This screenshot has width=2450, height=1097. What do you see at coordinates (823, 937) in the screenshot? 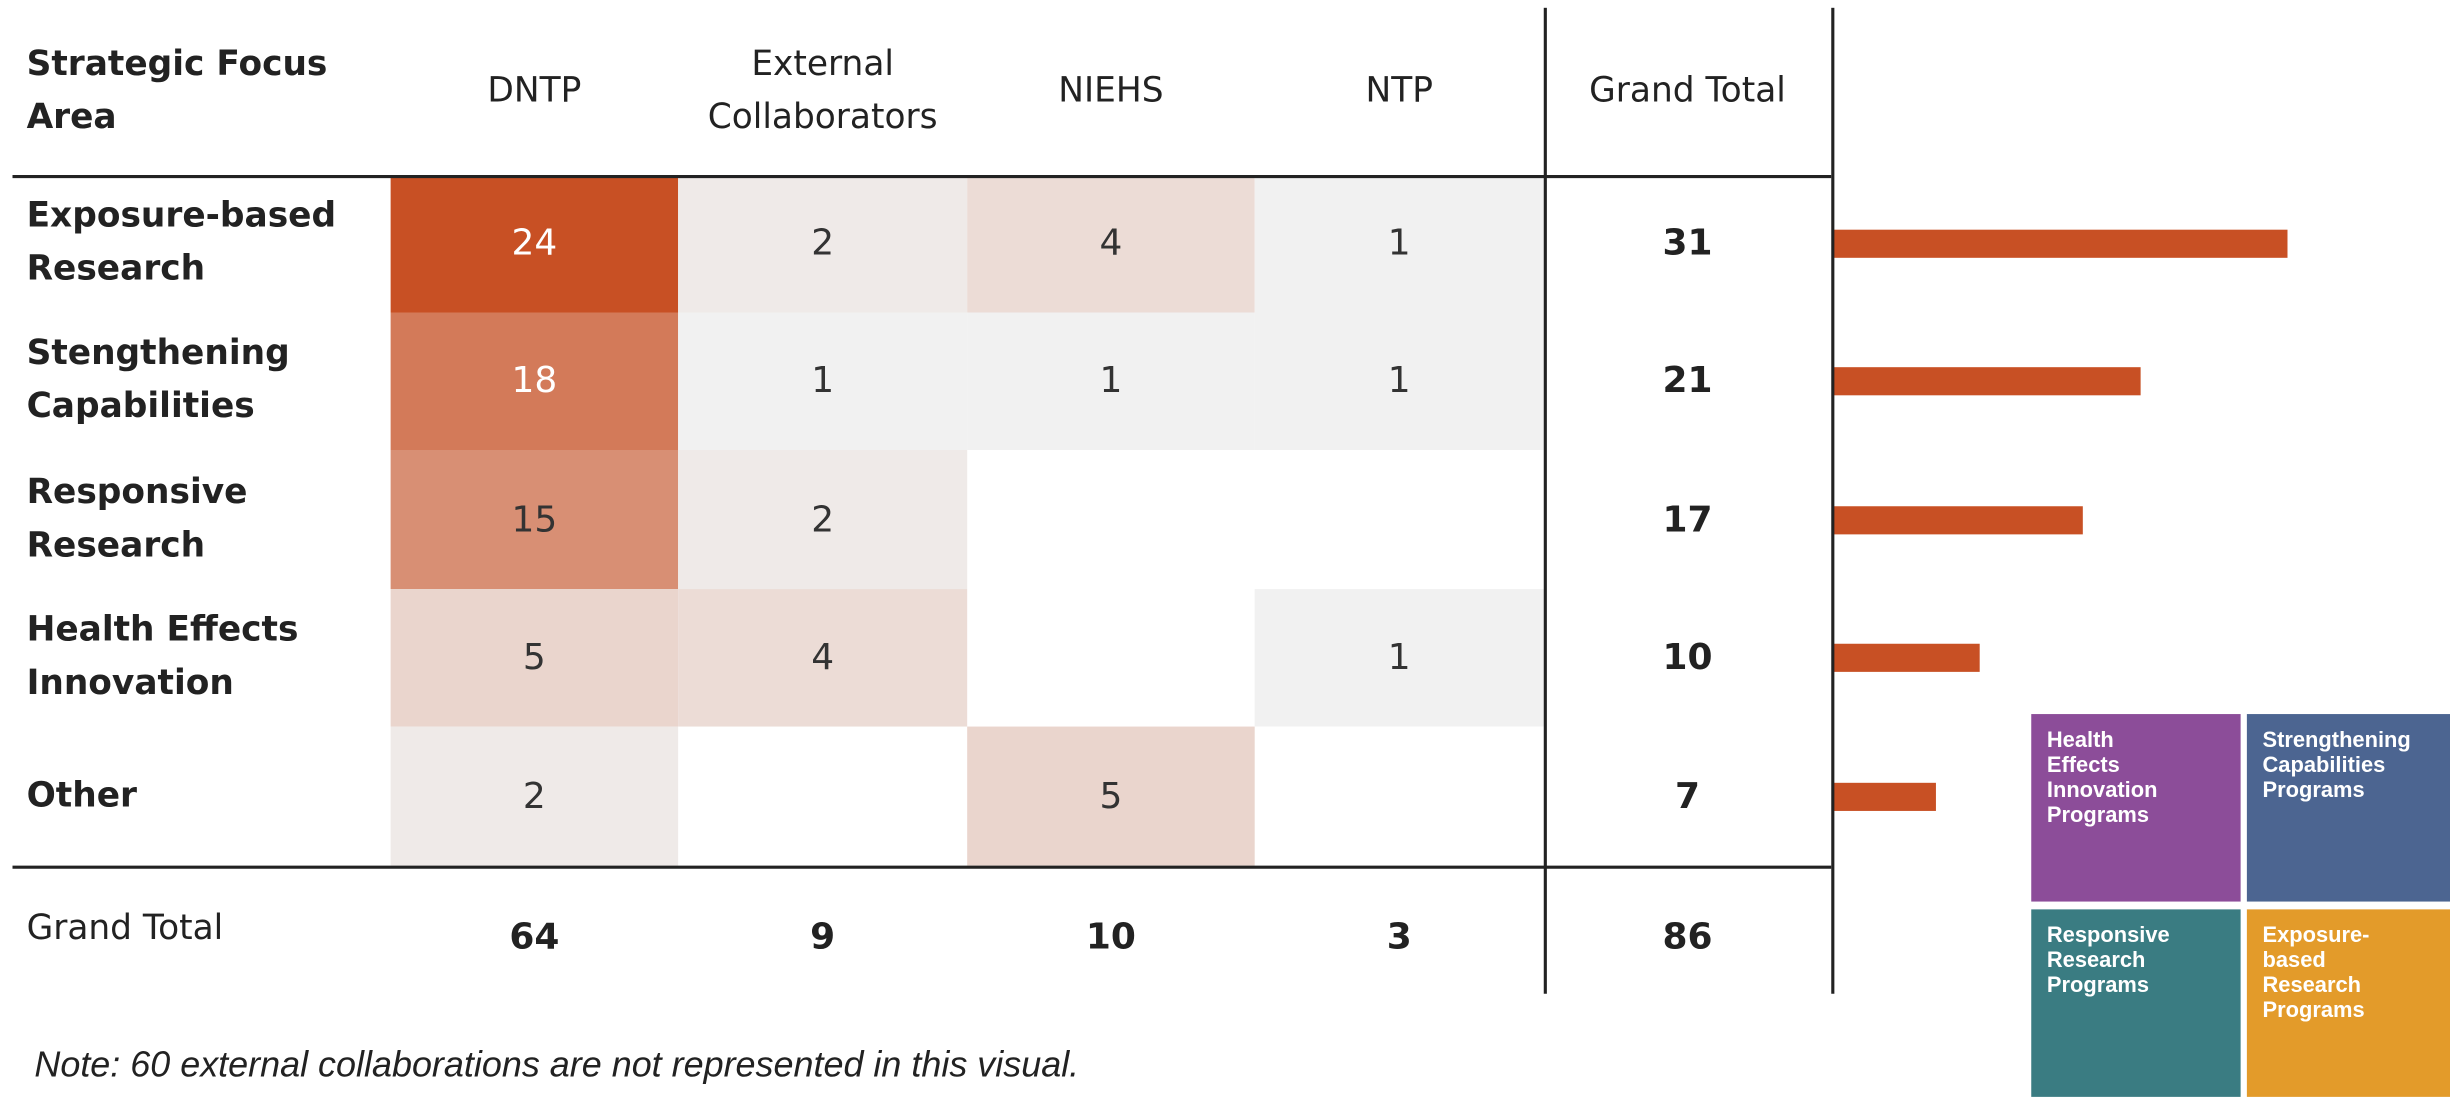
I see `column-total: 9` at bounding box center [823, 937].